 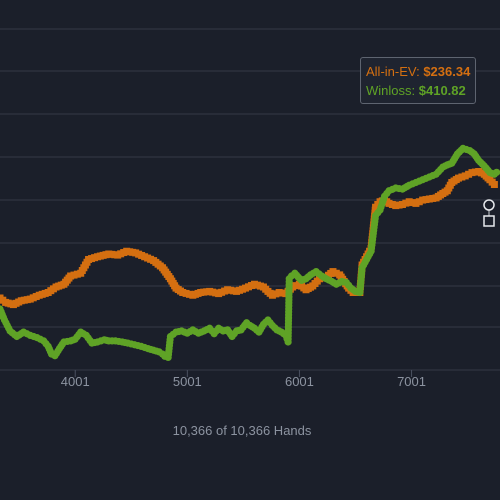 I want to click on x-tick-label: 5001, so click(x=187, y=381).